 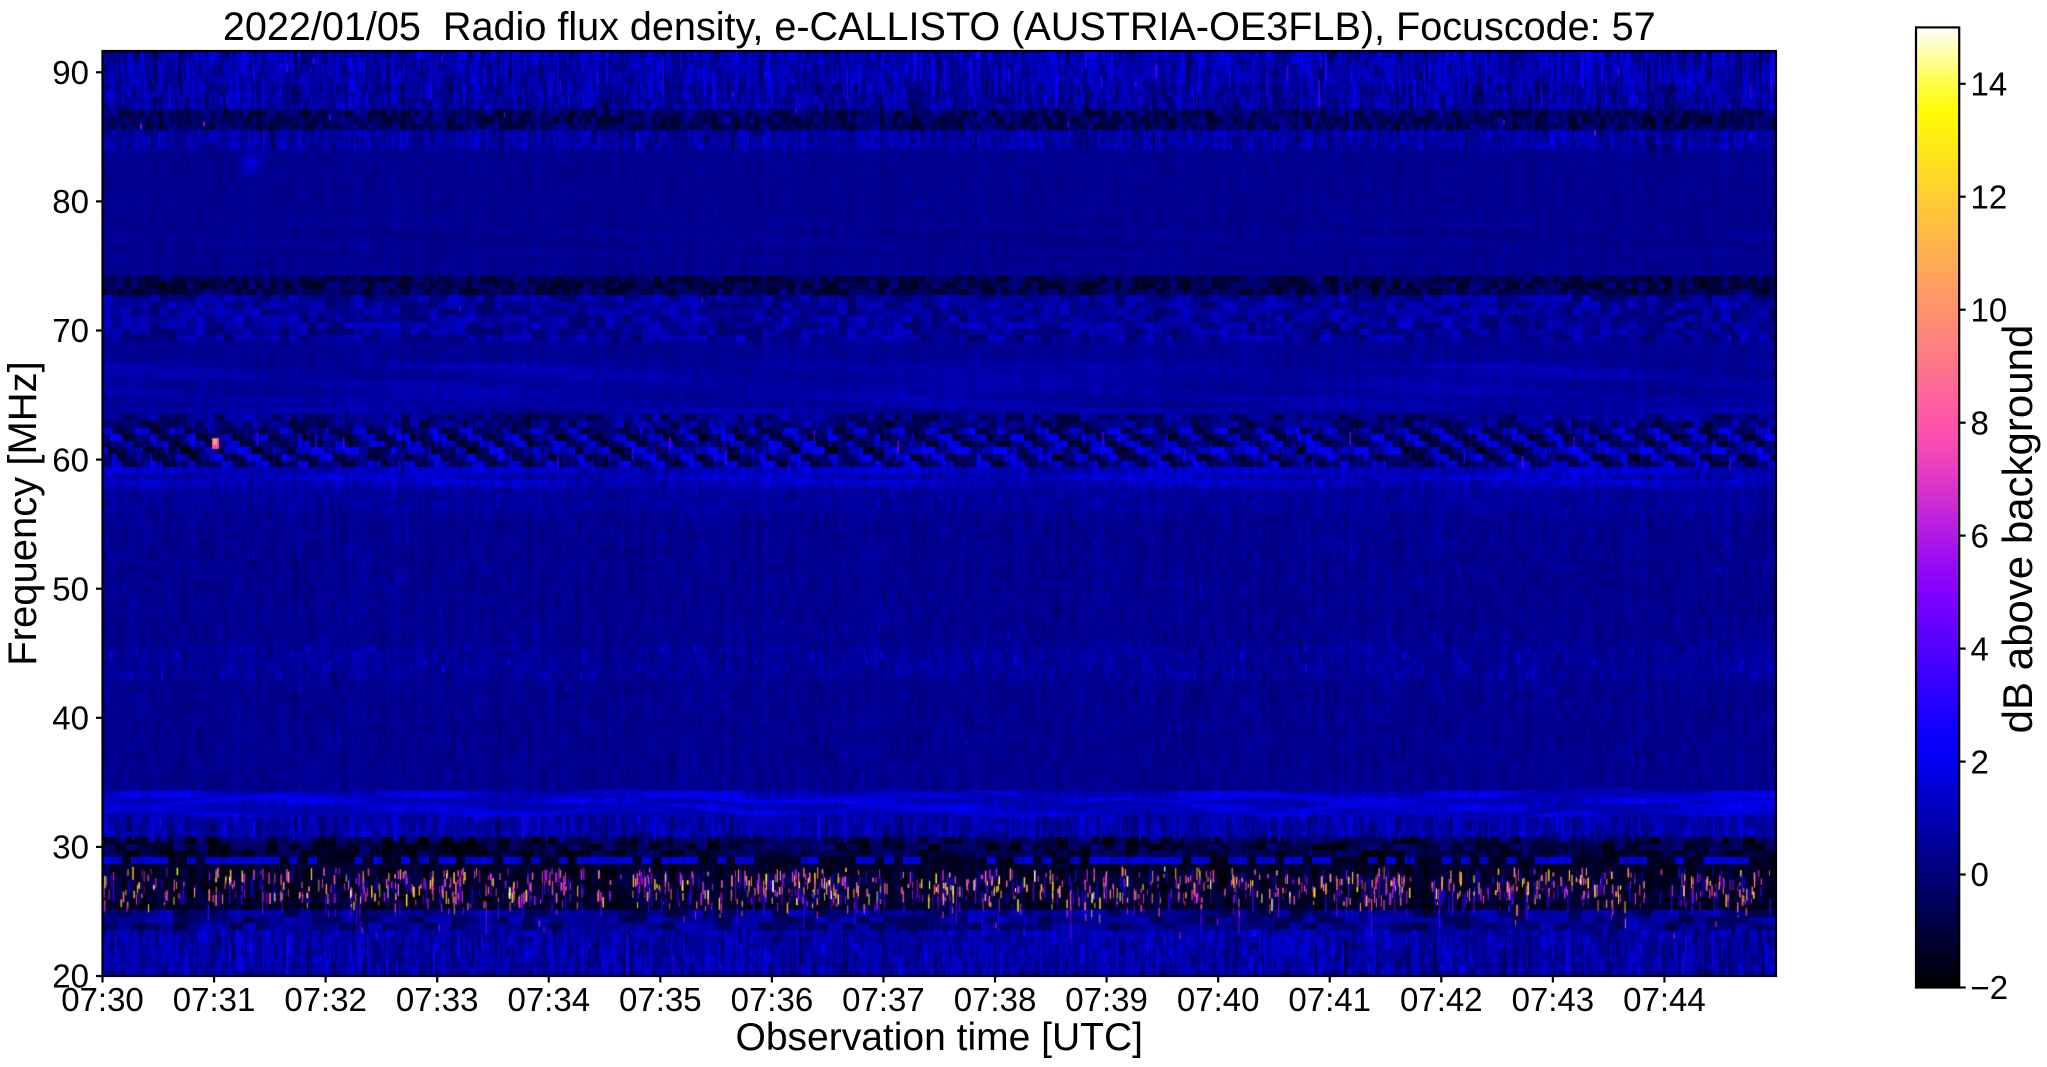 What do you see at coordinates (214, 999) in the screenshot?
I see `svg-text: 07:31` at bounding box center [214, 999].